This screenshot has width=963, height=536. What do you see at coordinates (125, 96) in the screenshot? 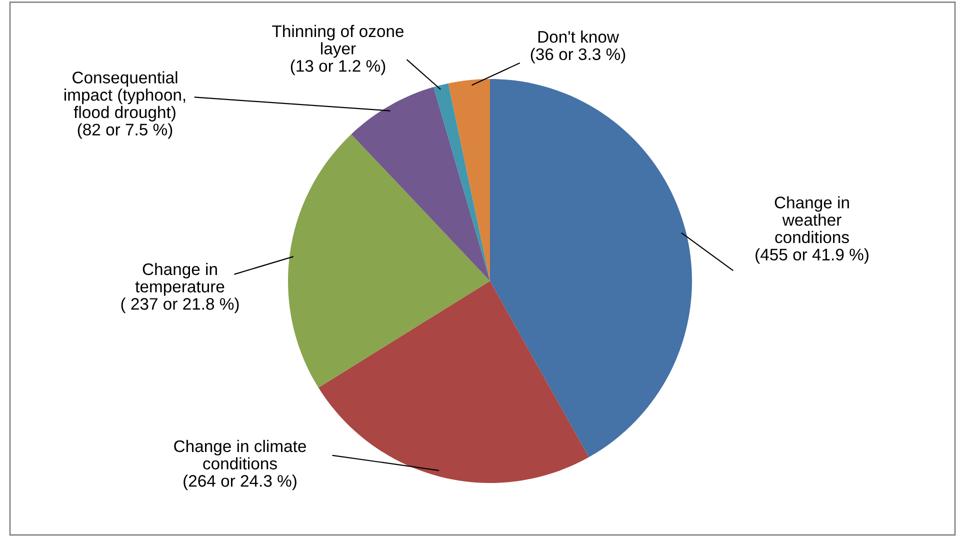
I see `slice-label: Consequential impact (typhoon, flood drought)` at bounding box center [125, 96].